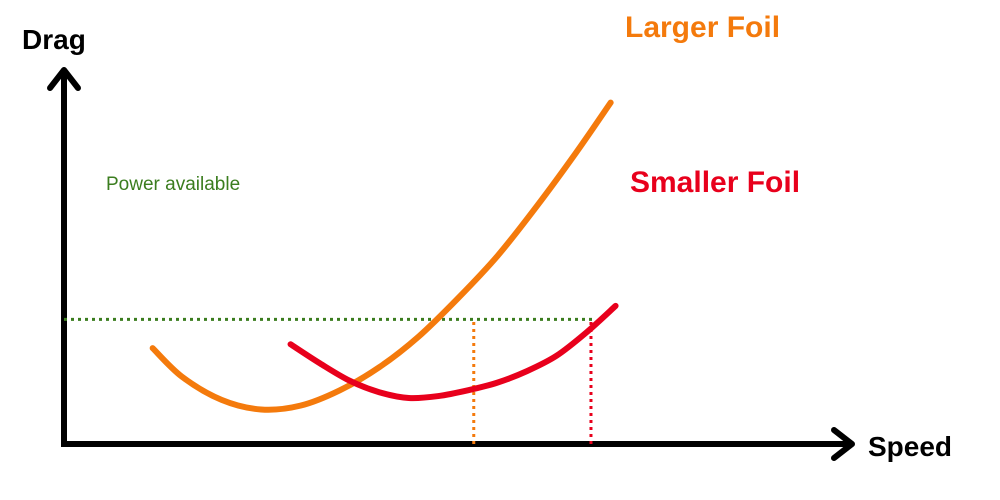 The image size is (1000, 500). I want to click on annotations, so click(330, 380).